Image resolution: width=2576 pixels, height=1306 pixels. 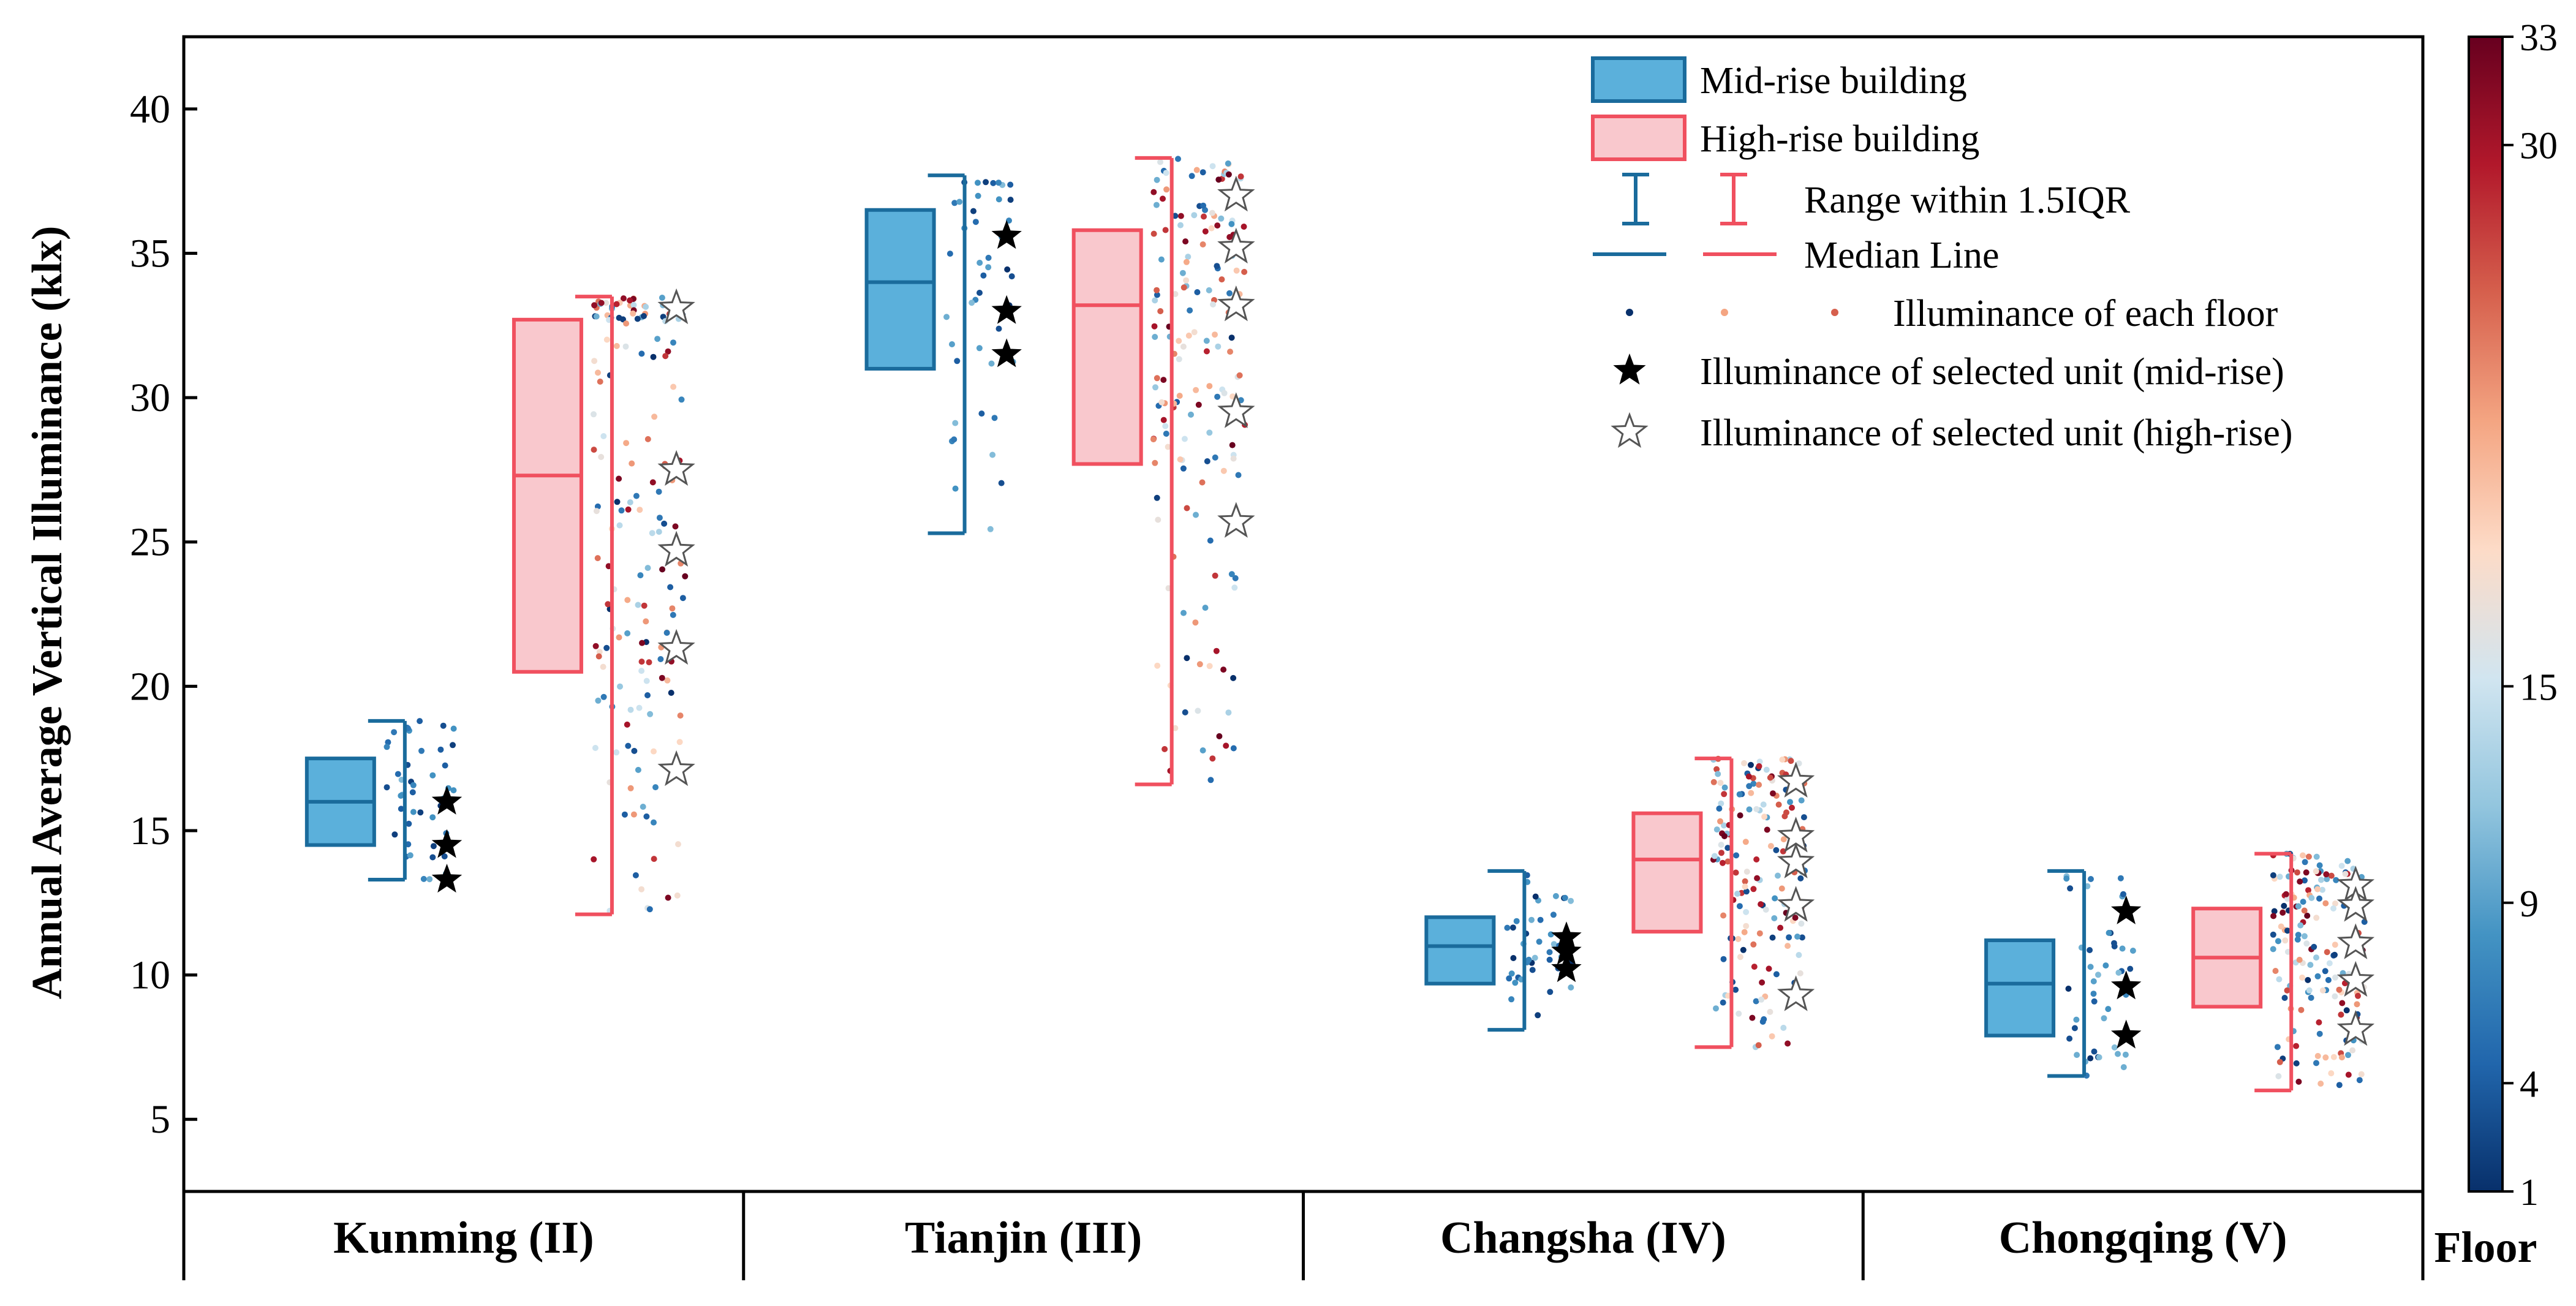 I want to click on y-tick-label: 10, so click(x=150, y=975).